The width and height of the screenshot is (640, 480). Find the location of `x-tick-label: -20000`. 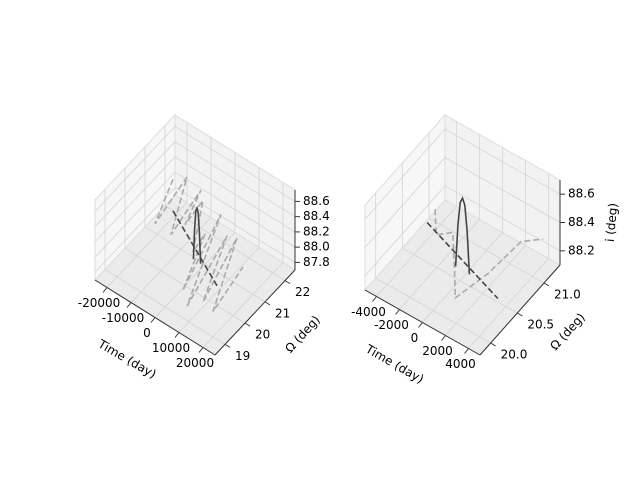

x-tick-label: -20000 is located at coordinates (99, 303).